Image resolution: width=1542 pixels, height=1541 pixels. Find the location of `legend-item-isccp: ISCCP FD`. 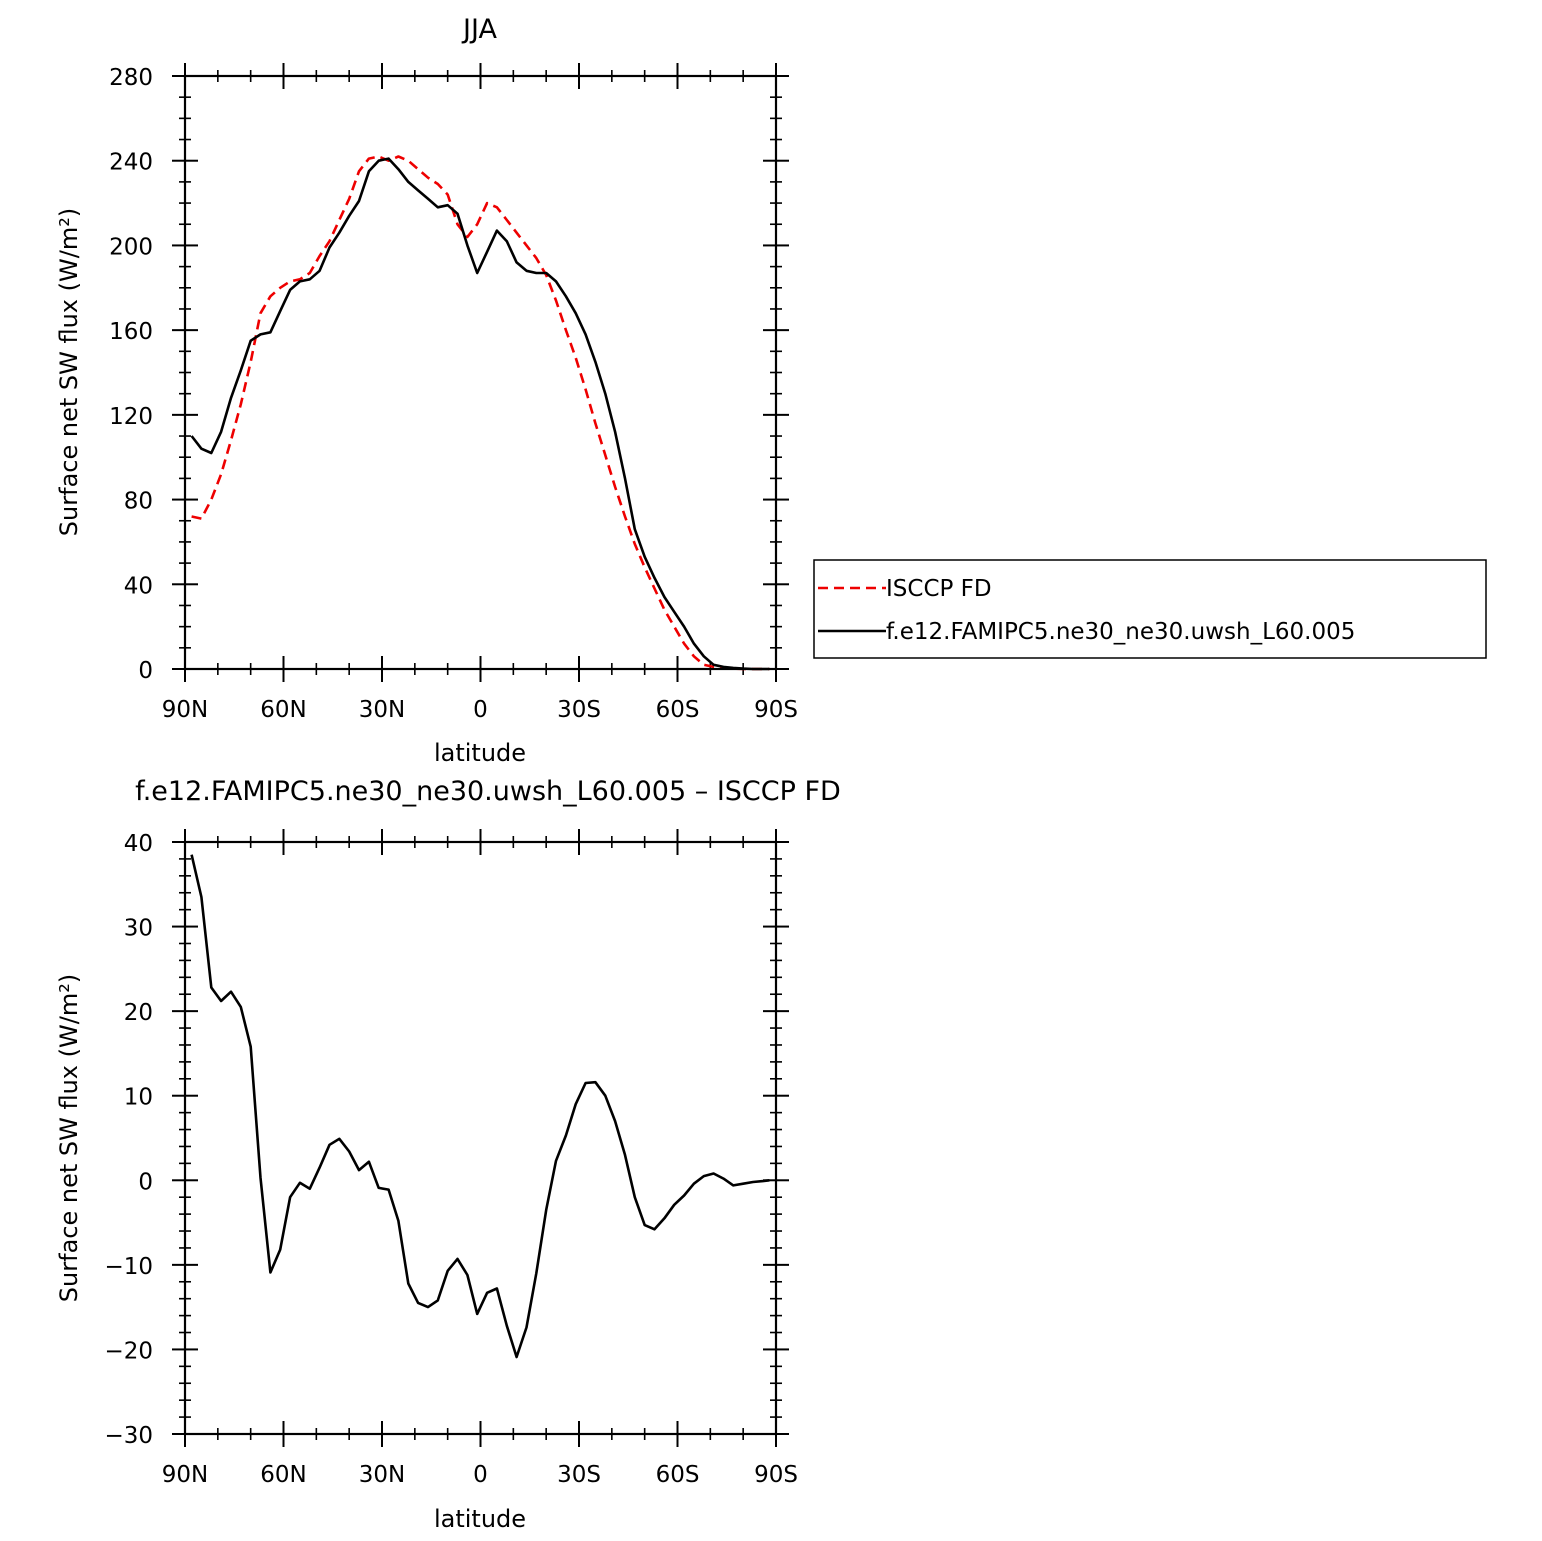

legend-item-isccp: ISCCP FD is located at coordinates (905, 589).